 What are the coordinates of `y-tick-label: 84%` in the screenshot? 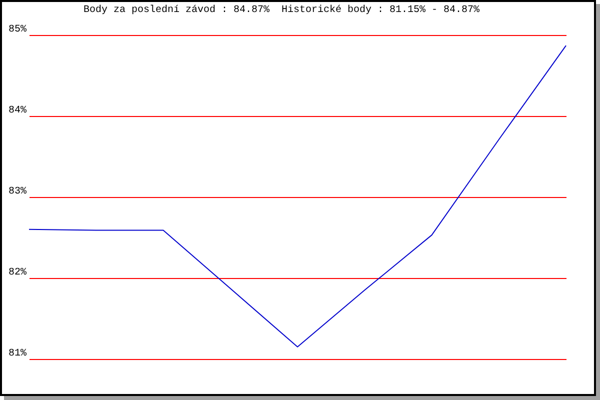 It's located at (17, 111).